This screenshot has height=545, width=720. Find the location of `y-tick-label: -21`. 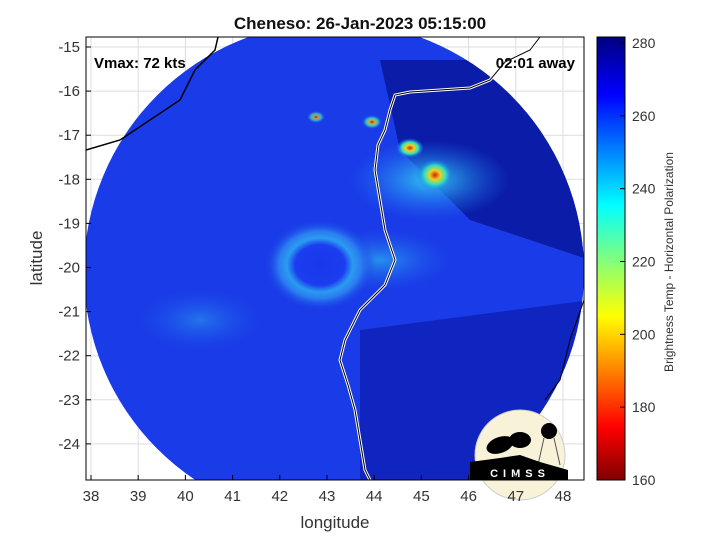

y-tick-label: -21 is located at coordinates (69, 312).